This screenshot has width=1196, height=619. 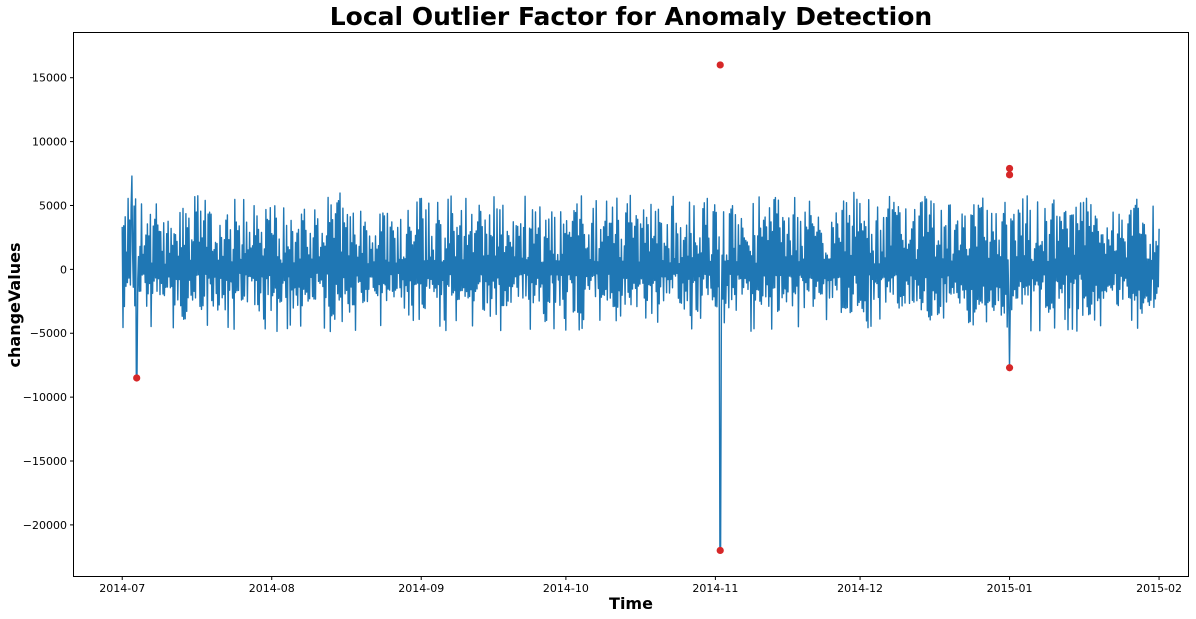 I want to click on x-tick-label: 2015-01, so click(x=1010, y=588).